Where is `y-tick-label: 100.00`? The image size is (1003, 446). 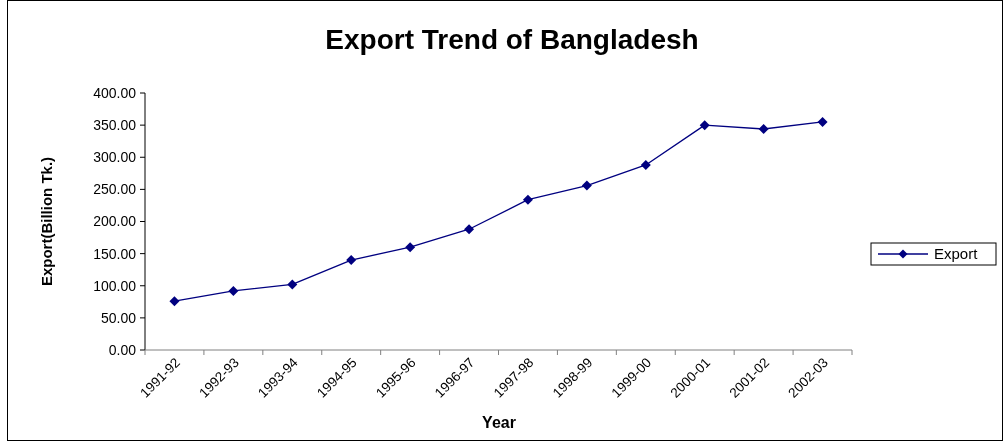
y-tick-label: 100.00 is located at coordinates (115, 285).